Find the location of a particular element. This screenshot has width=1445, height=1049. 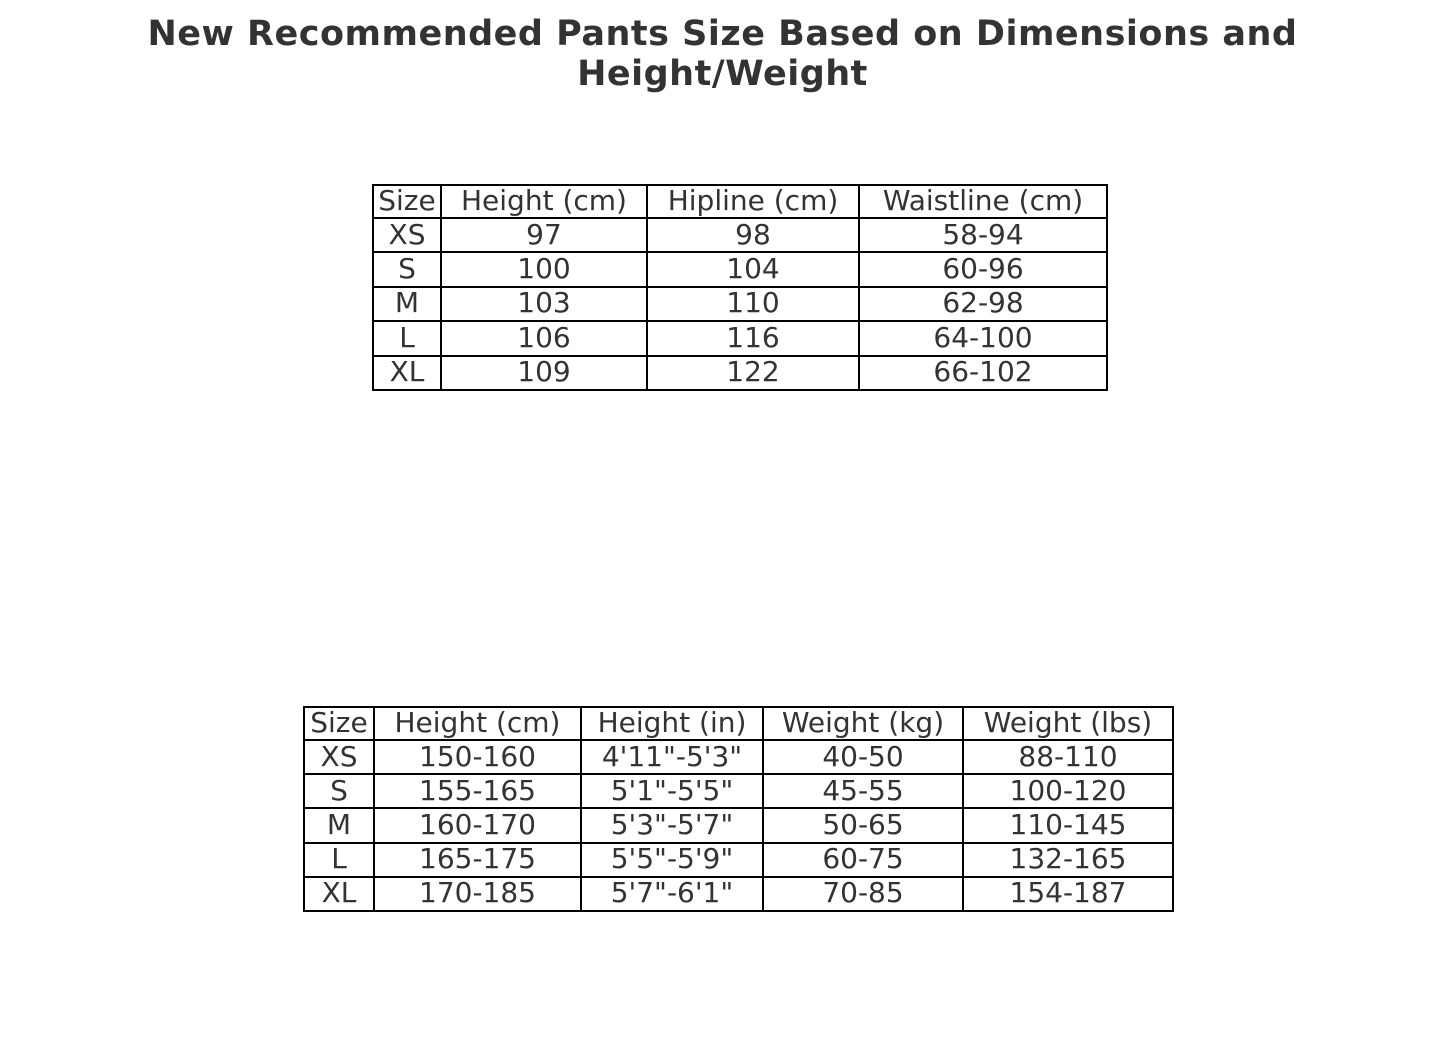

table-cell: 60-75 is located at coordinates (863, 859).